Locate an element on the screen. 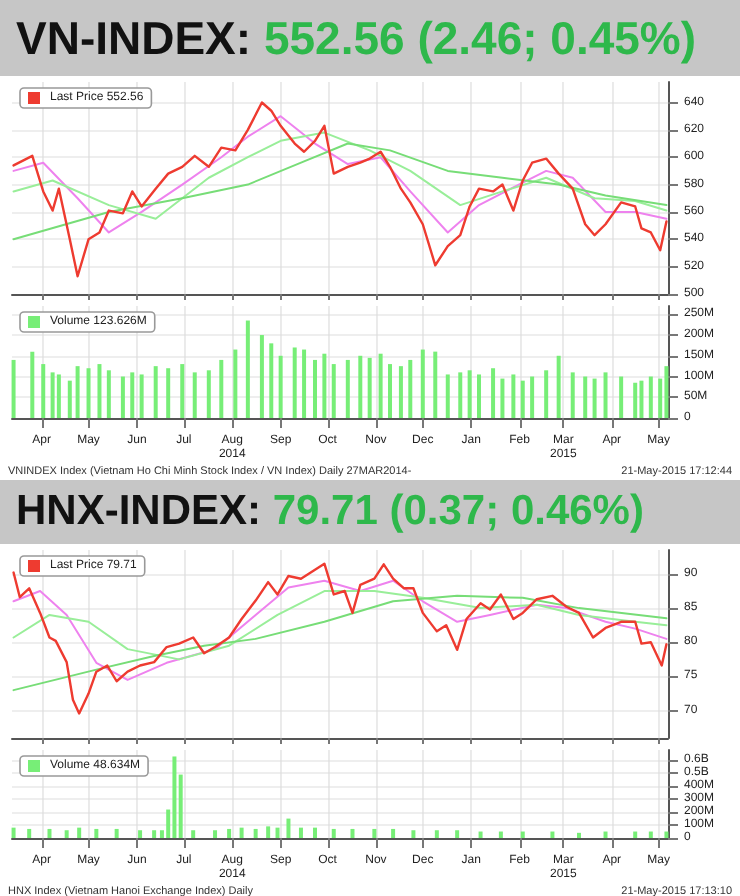  chart-subtitle: 79.71 (0.37; 0.46%) is located at coordinates (458, 511).